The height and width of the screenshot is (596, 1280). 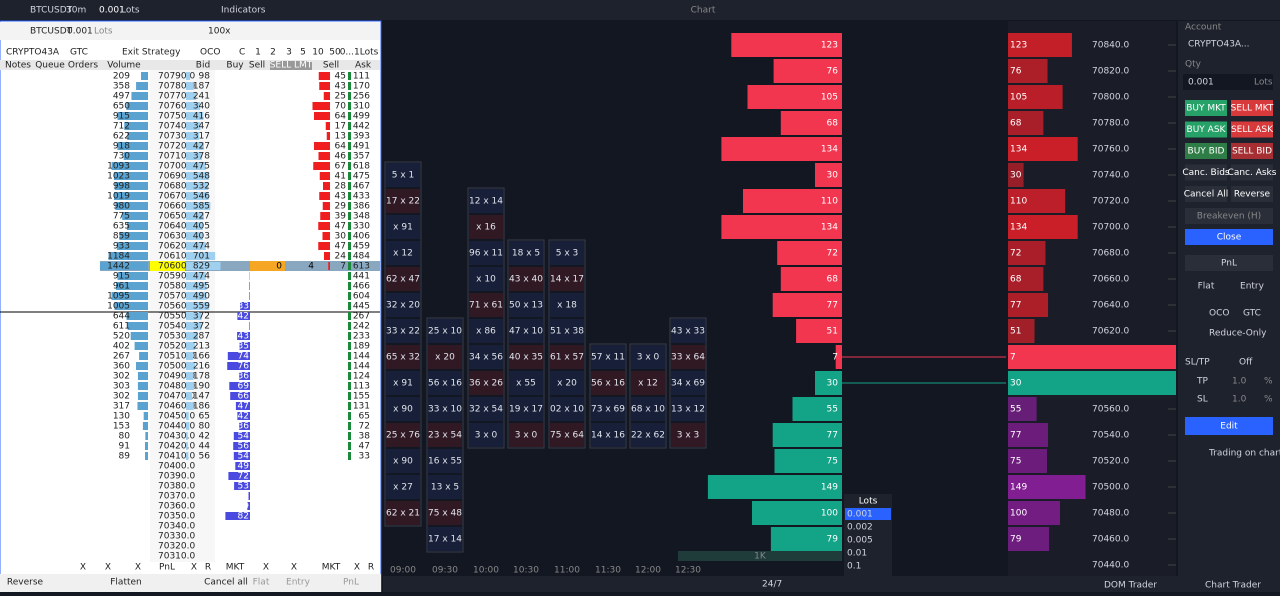 I want to click on entry: Entry, so click(x=1252, y=287).